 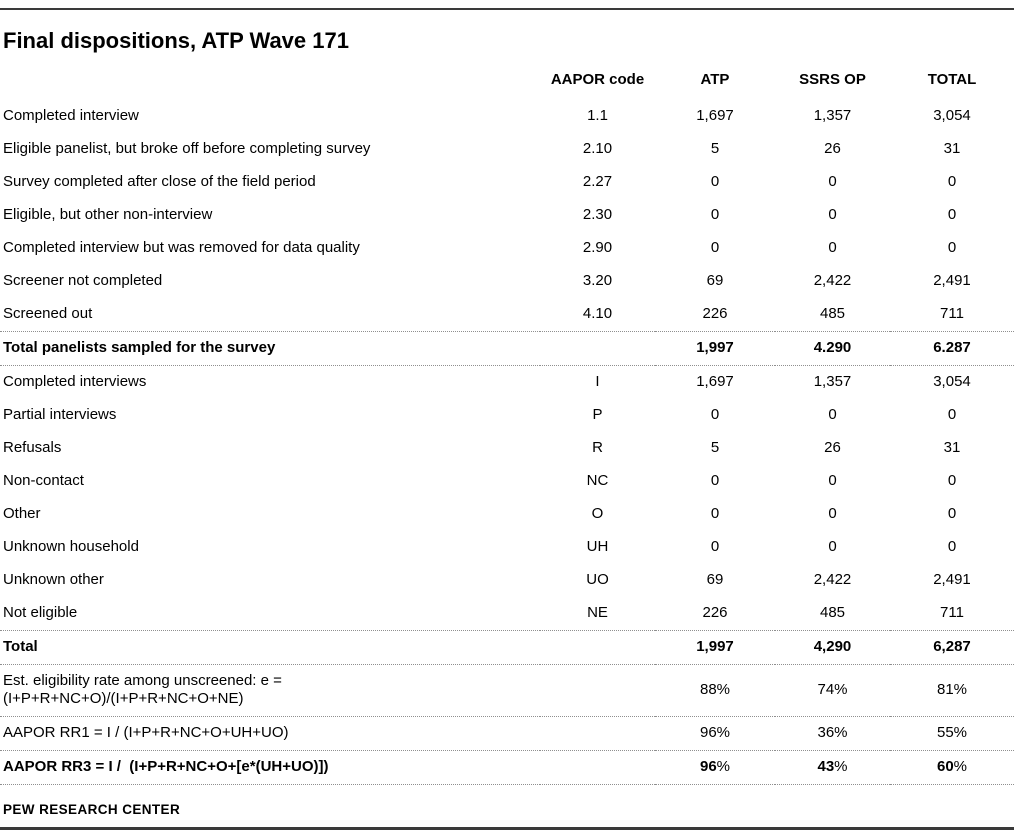 What do you see at coordinates (176, 40) in the screenshot?
I see `page-title: Final dispositions, ATP Wave 171` at bounding box center [176, 40].